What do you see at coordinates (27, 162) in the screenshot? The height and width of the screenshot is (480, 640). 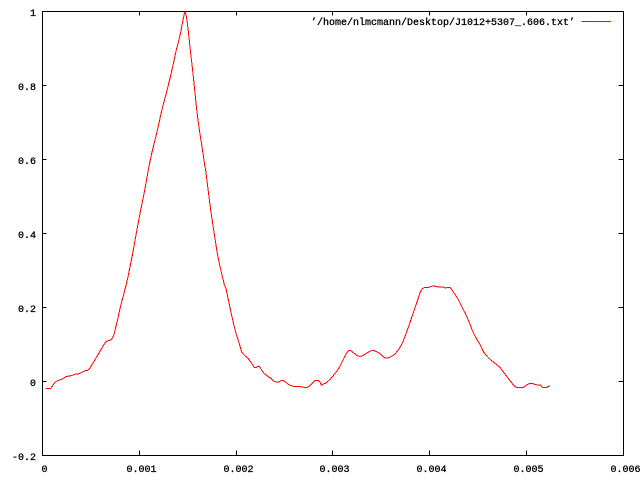 I see `svg-text: 0.6` at bounding box center [27, 162].